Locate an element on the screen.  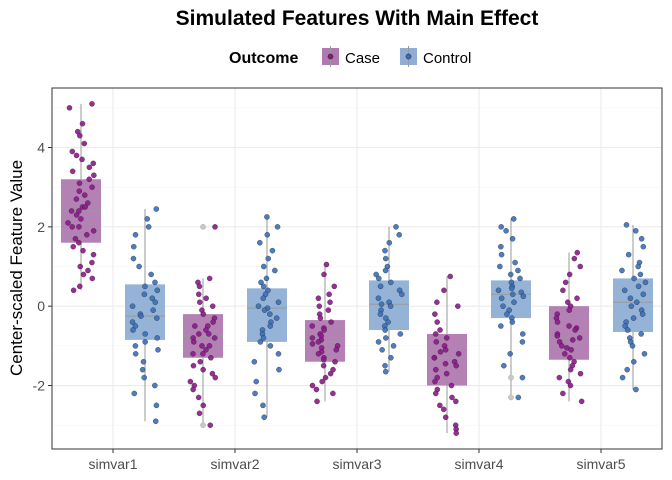
x-tick-label: simvar1 is located at coordinates (112, 464).